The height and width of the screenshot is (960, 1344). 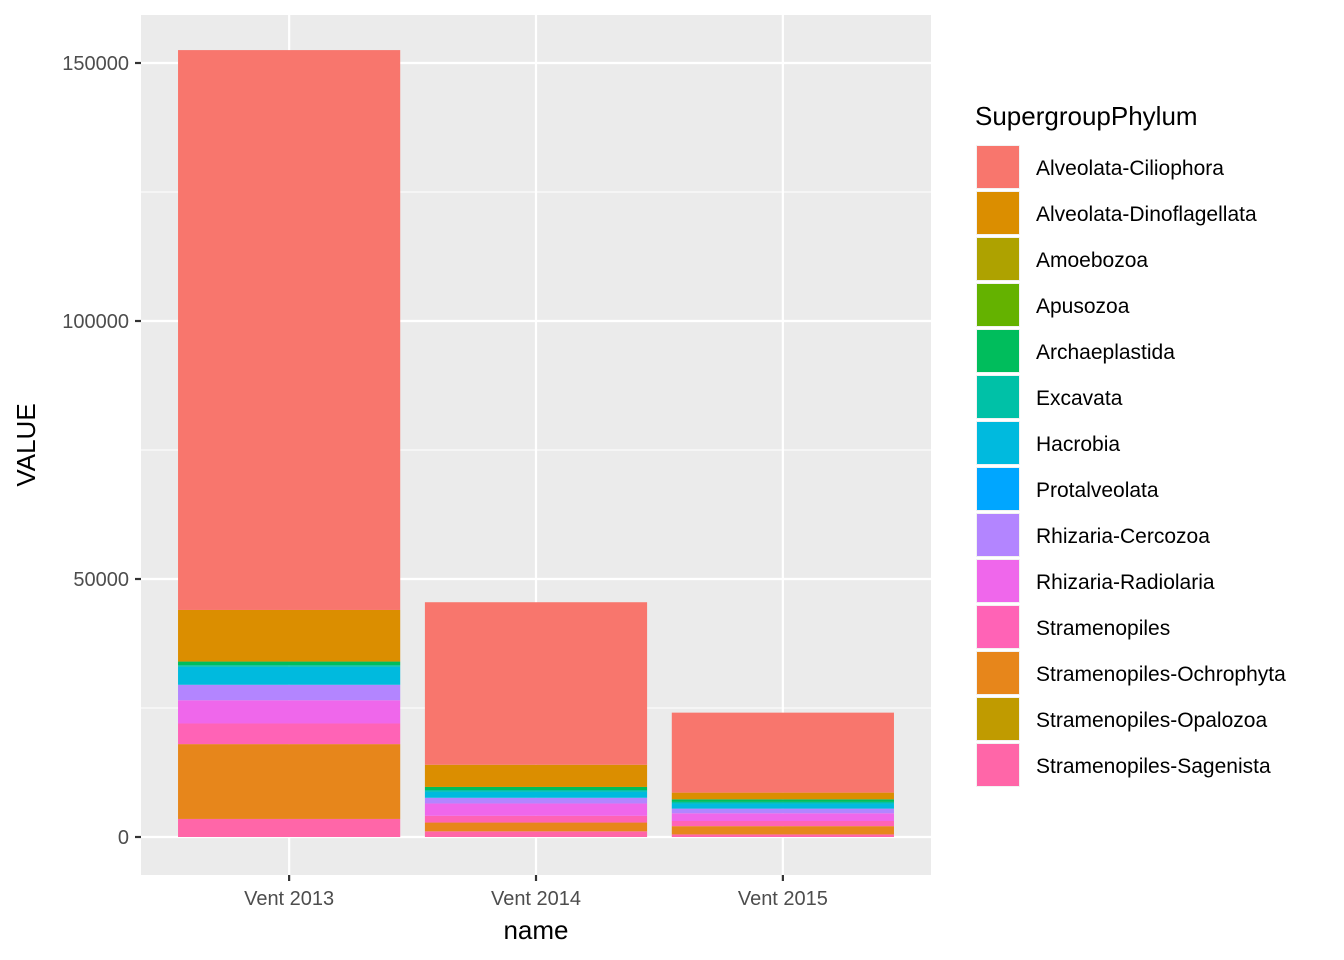 I want to click on legend-label: Stramenopiles-Sagenista, so click(x=1153, y=766).